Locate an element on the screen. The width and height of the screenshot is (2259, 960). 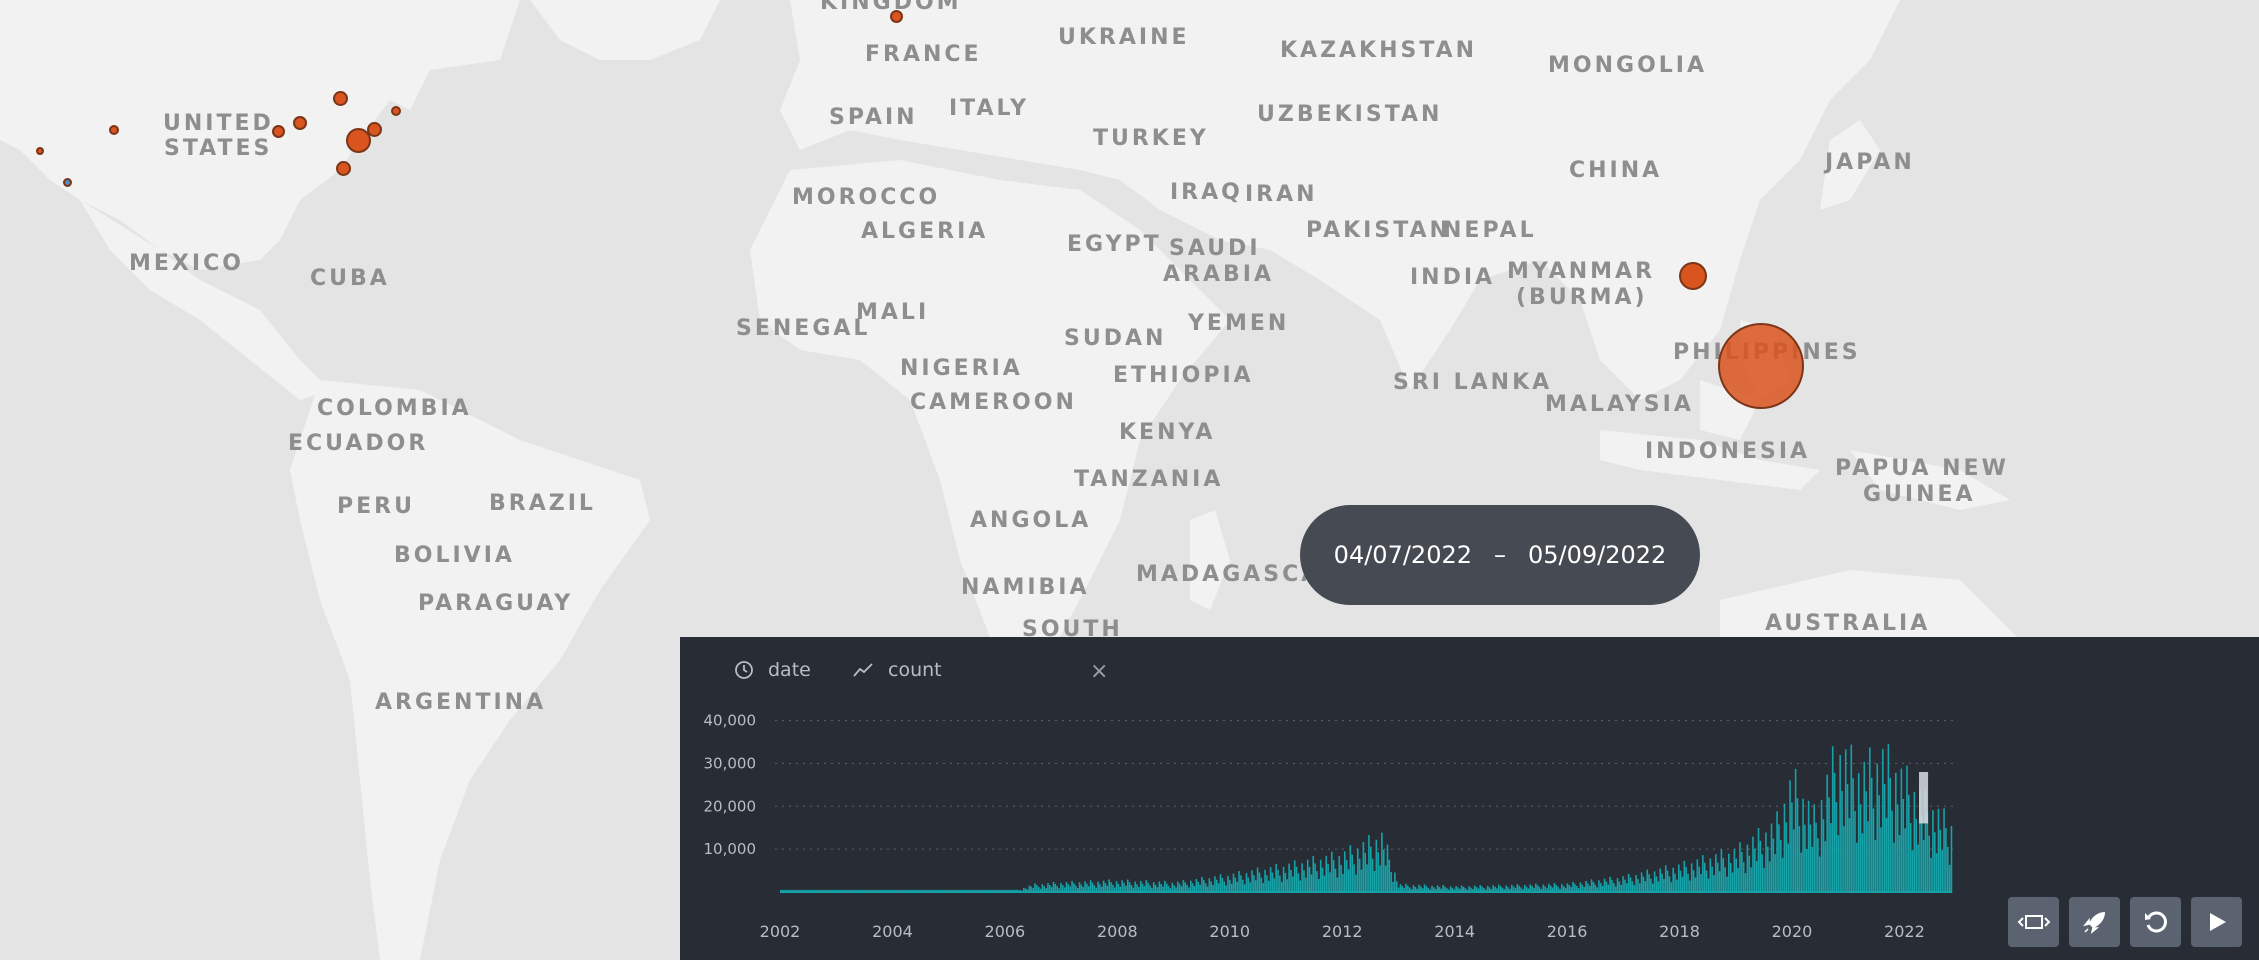
close-button: × is located at coordinates (1099, 671).